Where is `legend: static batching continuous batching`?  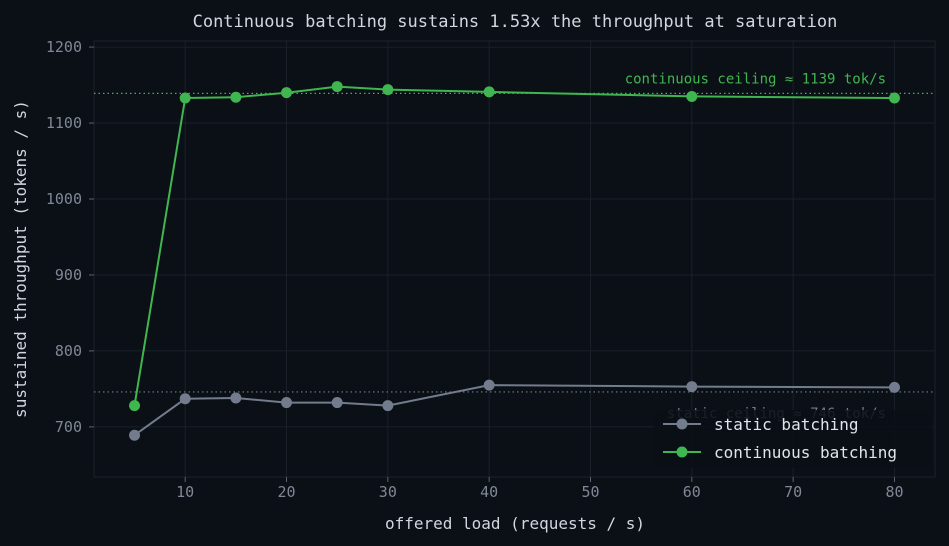
legend: static batching continuous batching is located at coordinates (793, 439).